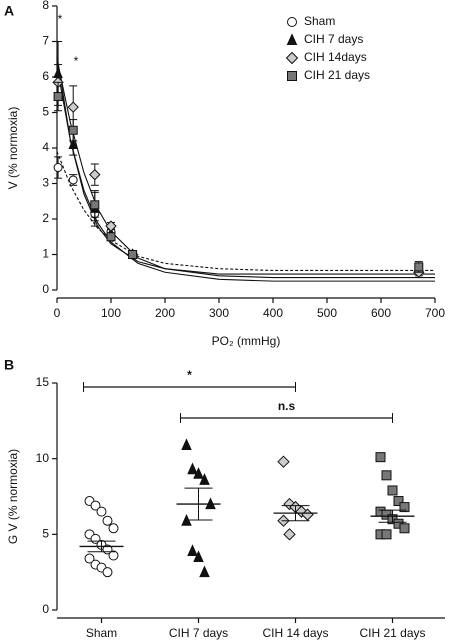 This screenshot has height=640, width=454. Describe the element at coordinates (101, 633) in the screenshot. I see `x-tick-label: Sham` at that location.